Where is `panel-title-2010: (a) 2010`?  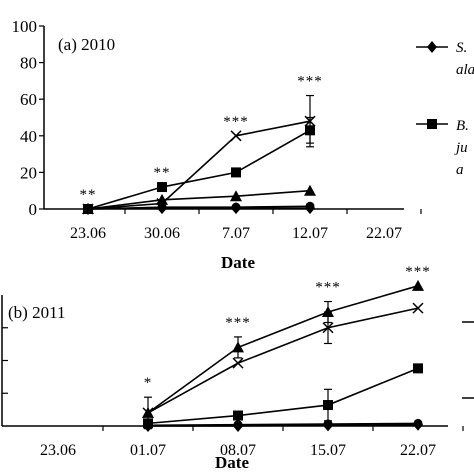
panel-title-2010: (a) 2010 is located at coordinates (86, 44).